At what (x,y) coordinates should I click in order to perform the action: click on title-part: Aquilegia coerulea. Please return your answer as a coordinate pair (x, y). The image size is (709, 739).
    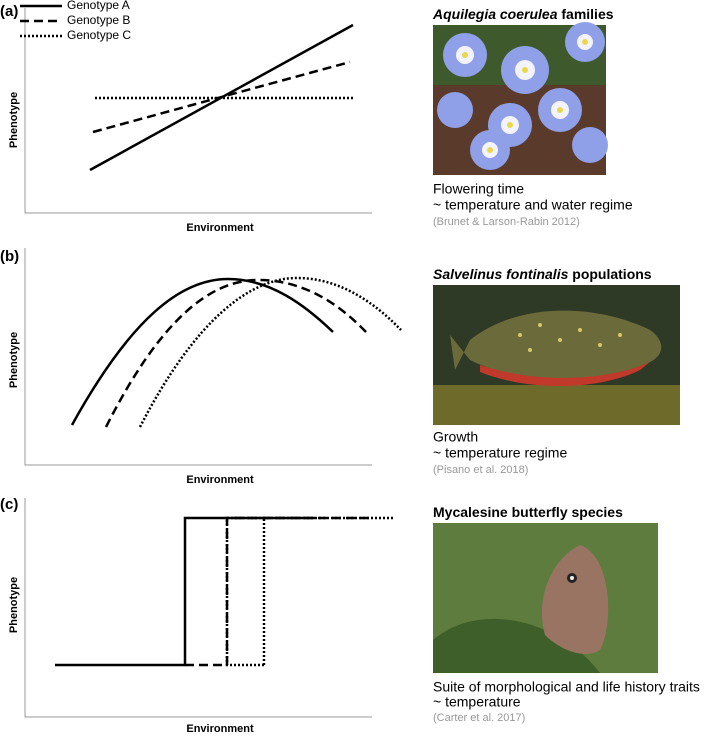
    Looking at the image, I should click on (495, 14).